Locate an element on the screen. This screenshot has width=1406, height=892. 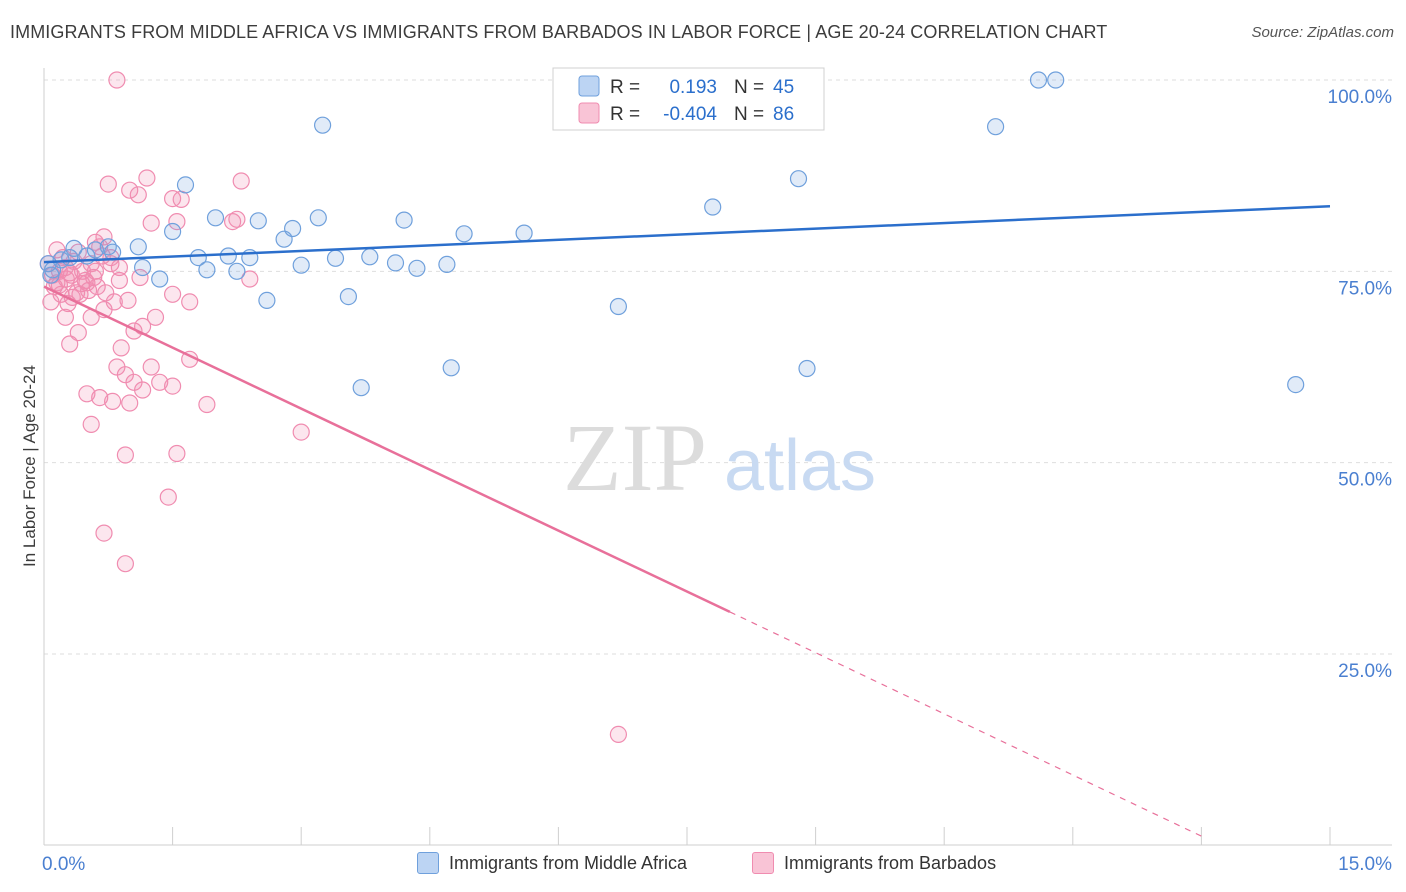
watermark: ZIP atlas is located at coordinates (719, 457).